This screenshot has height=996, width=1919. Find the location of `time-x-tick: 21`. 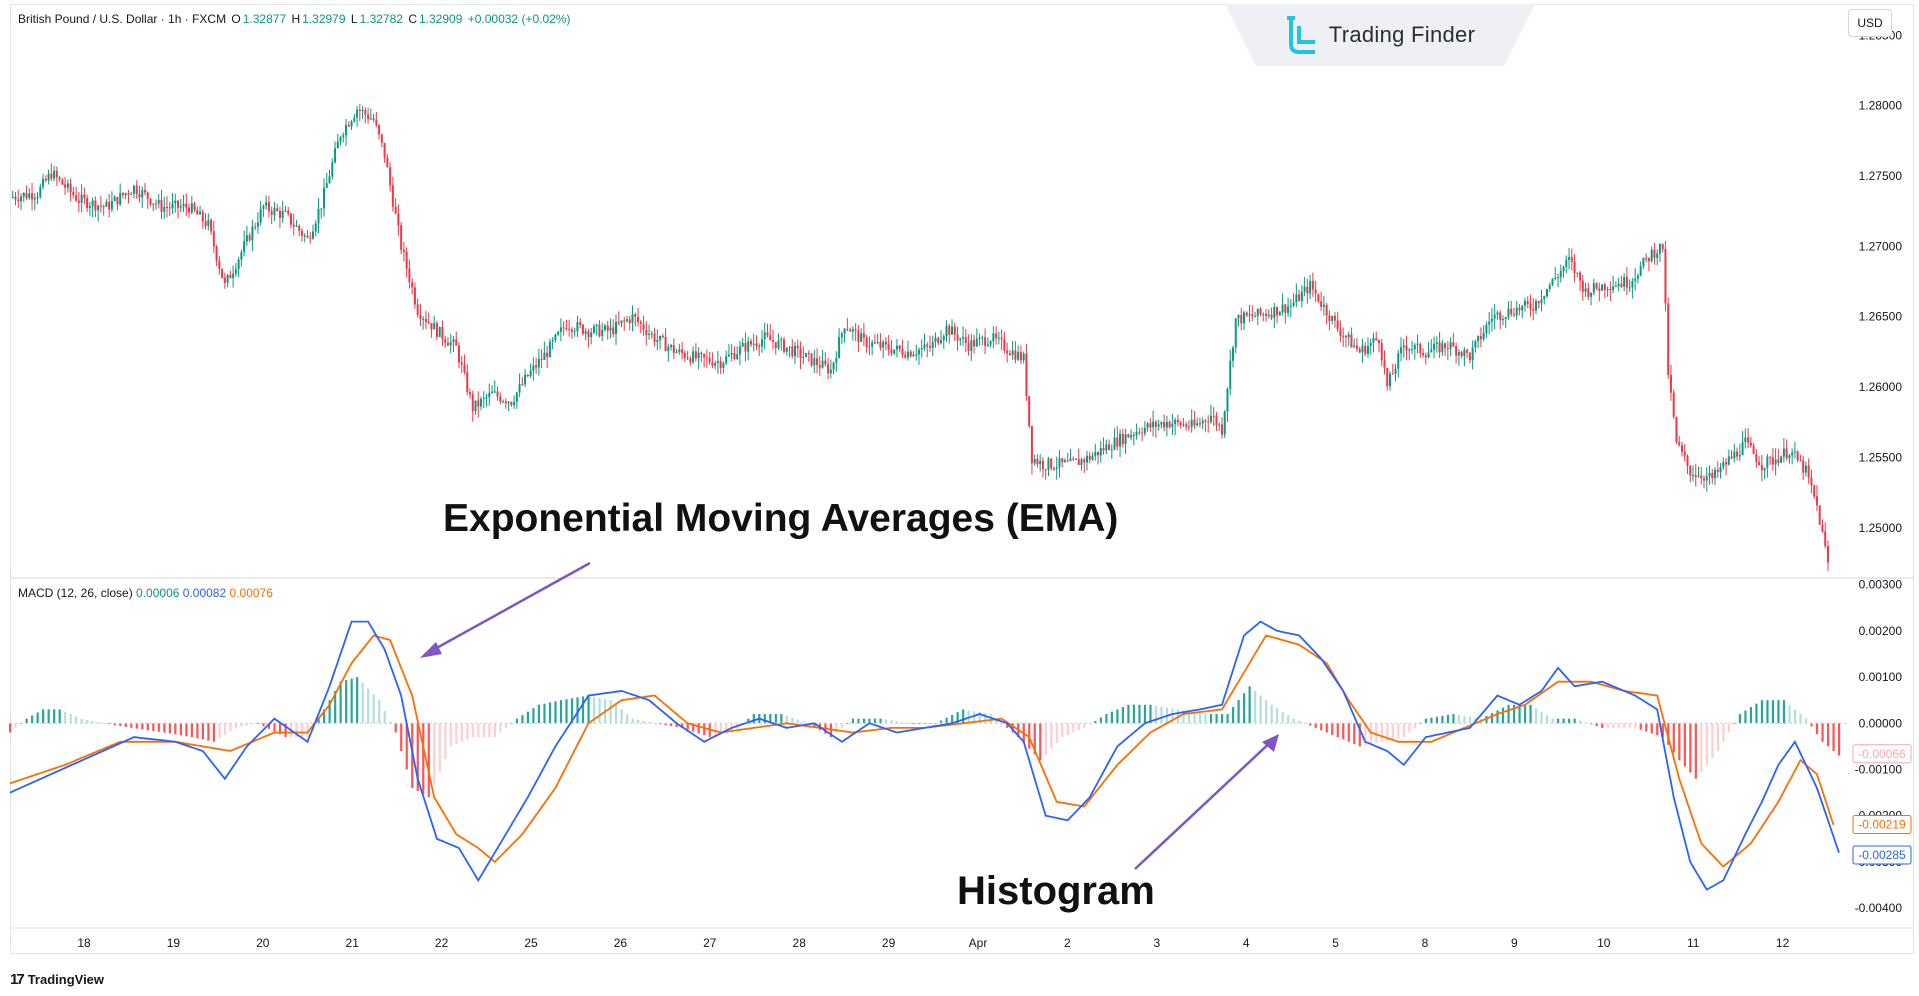

time-x-tick: 21 is located at coordinates (353, 943).